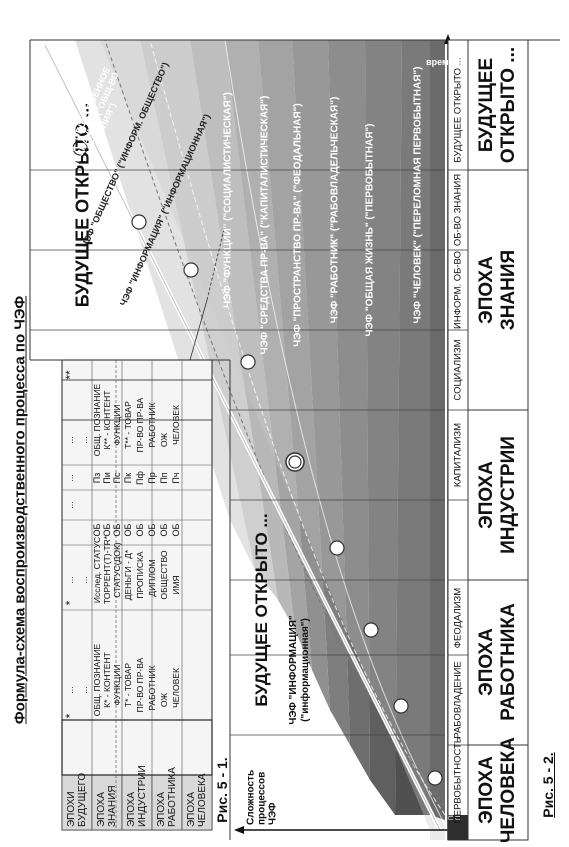 Image resolution: width=569 pixels, height=847 pixels. Describe the element at coordinates (298, 225) in the screenshot. I see `band-label-space: ЧЭФ "ПРОСТРАНСТВО ПР-ВА" ("ФЕОДАЛЬНАЯ")` at that location.